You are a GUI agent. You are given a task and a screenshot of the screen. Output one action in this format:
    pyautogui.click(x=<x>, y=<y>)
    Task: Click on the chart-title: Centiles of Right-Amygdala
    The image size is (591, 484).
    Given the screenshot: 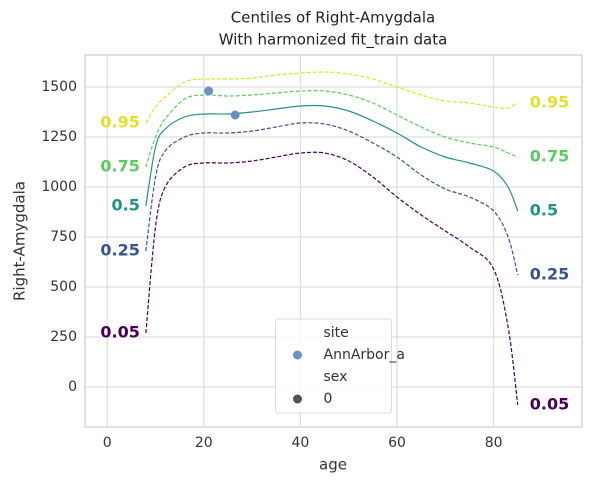 What is the action you would take?
    pyautogui.click(x=333, y=18)
    